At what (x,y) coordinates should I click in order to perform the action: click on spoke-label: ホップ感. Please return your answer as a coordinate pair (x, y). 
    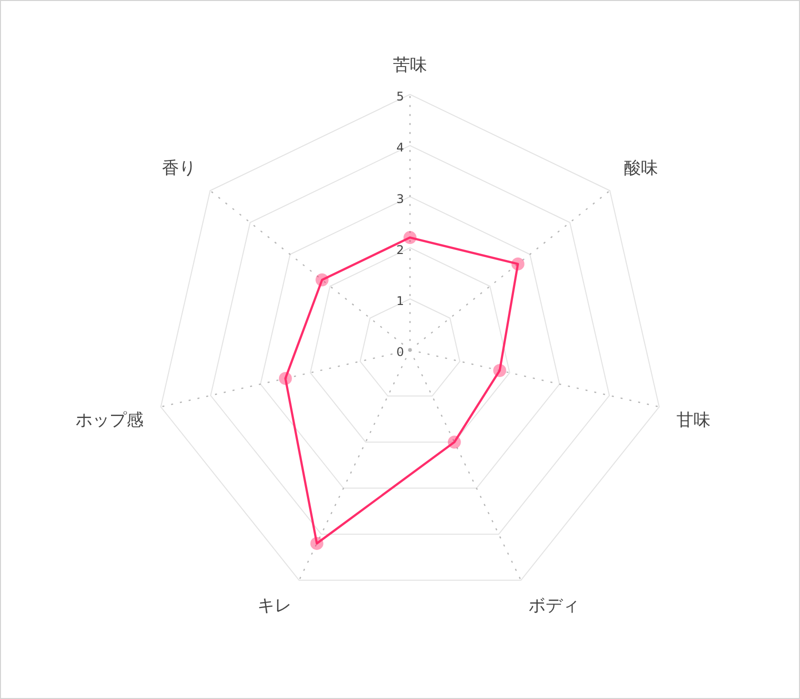
    Looking at the image, I should click on (109, 420).